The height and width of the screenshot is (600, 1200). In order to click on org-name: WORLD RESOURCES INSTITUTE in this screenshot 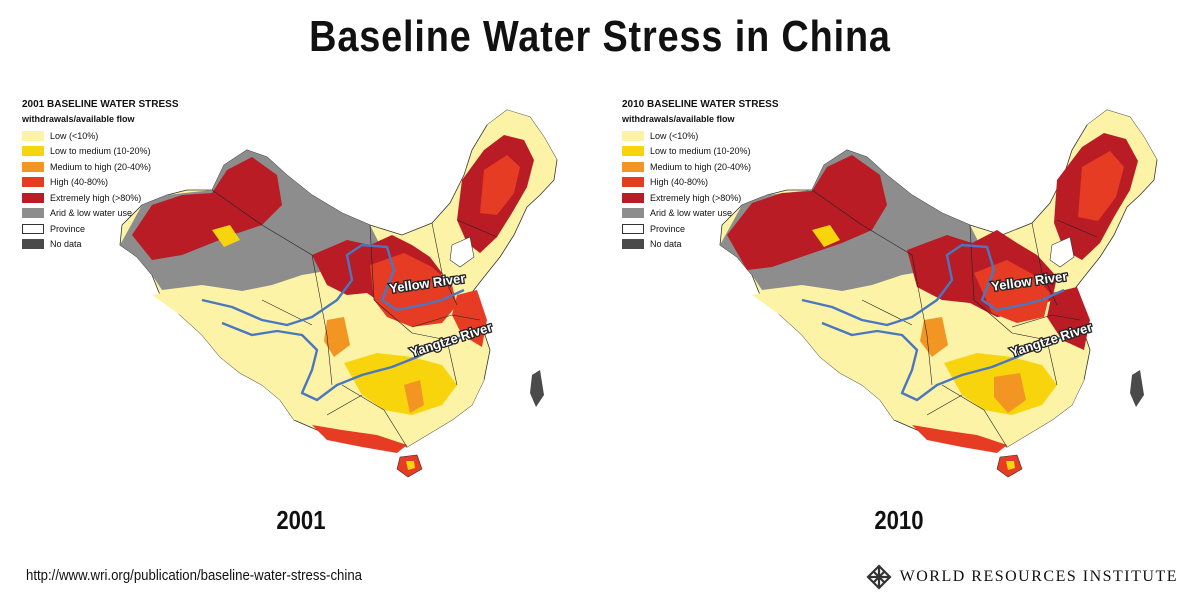, I will do `click(1038, 576)`.